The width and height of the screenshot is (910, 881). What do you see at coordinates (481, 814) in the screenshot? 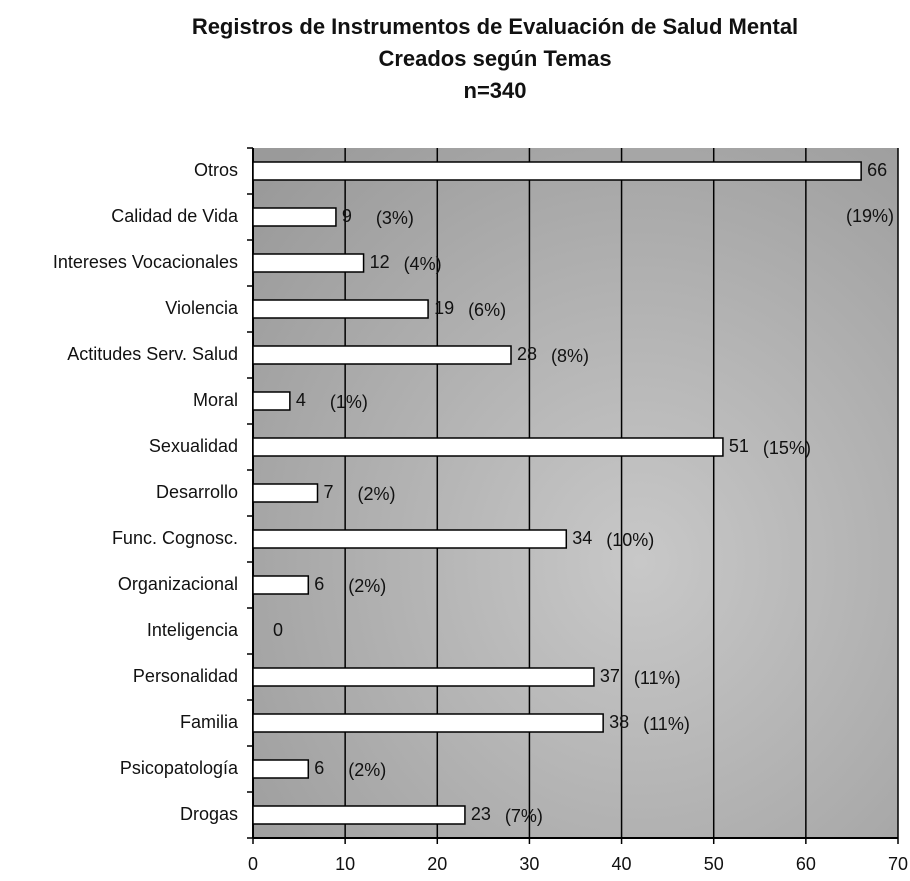
I see `value-label: 23` at bounding box center [481, 814].